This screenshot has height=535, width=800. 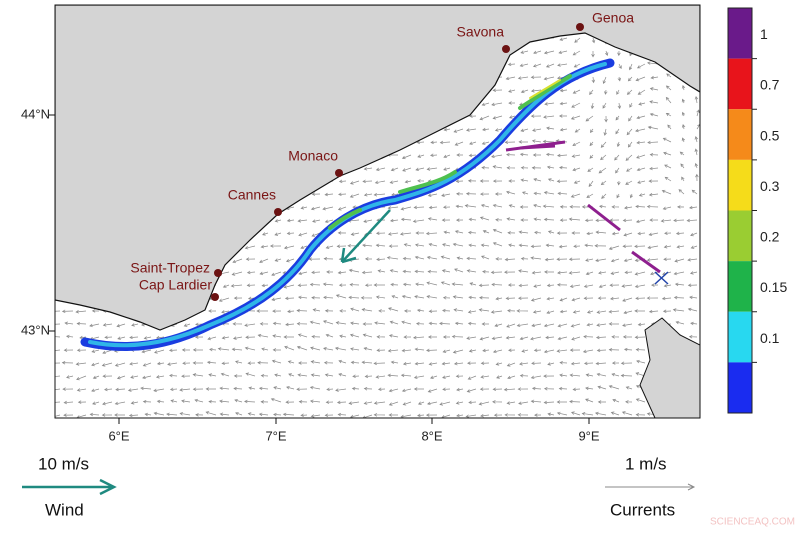 I want to click on current-speed: 1 m/s, so click(x=646, y=463).